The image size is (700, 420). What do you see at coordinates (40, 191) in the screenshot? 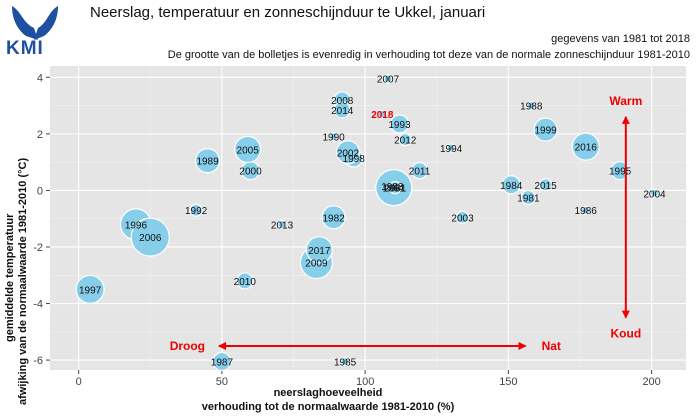
I see `y-tick-label: 0` at bounding box center [40, 191].